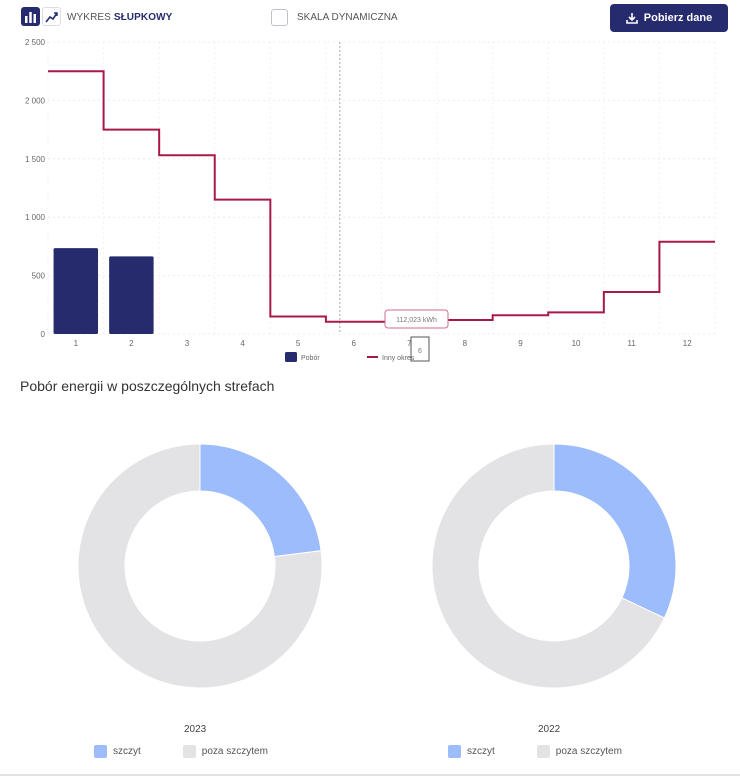 The width and height of the screenshot is (740, 778). I want to click on donut-legend-2023: szczyt poza szczytem, so click(181, 751).